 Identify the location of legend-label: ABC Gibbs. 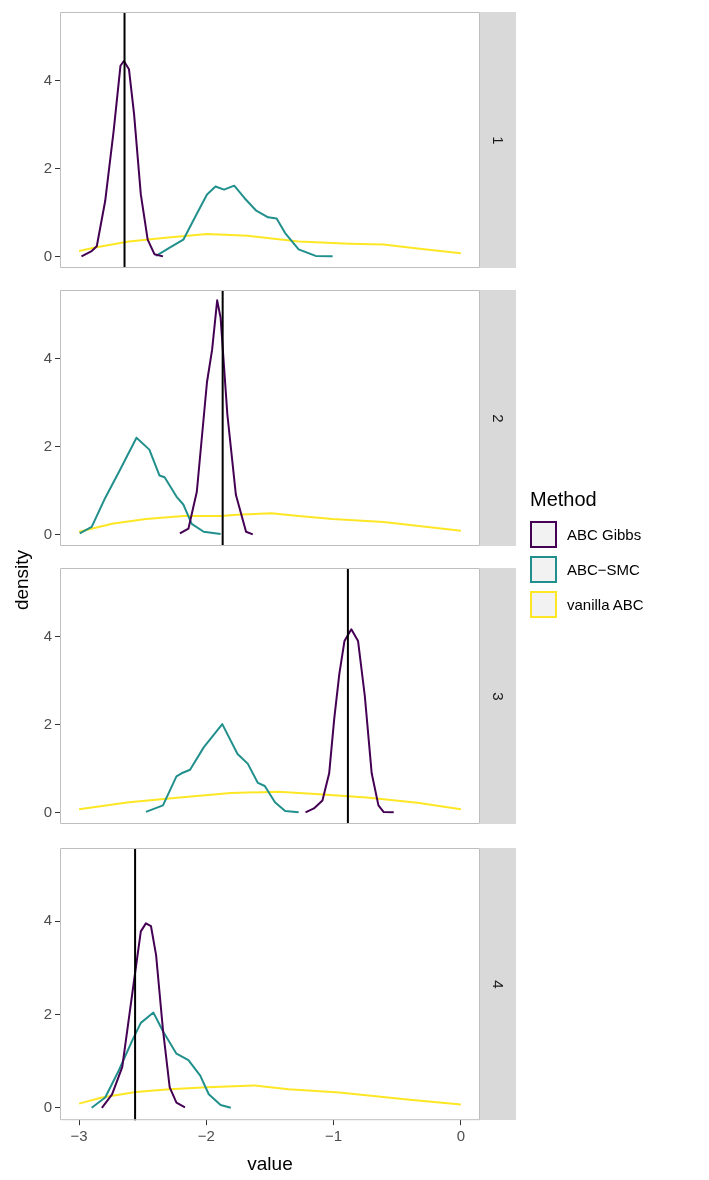
(604, 534).